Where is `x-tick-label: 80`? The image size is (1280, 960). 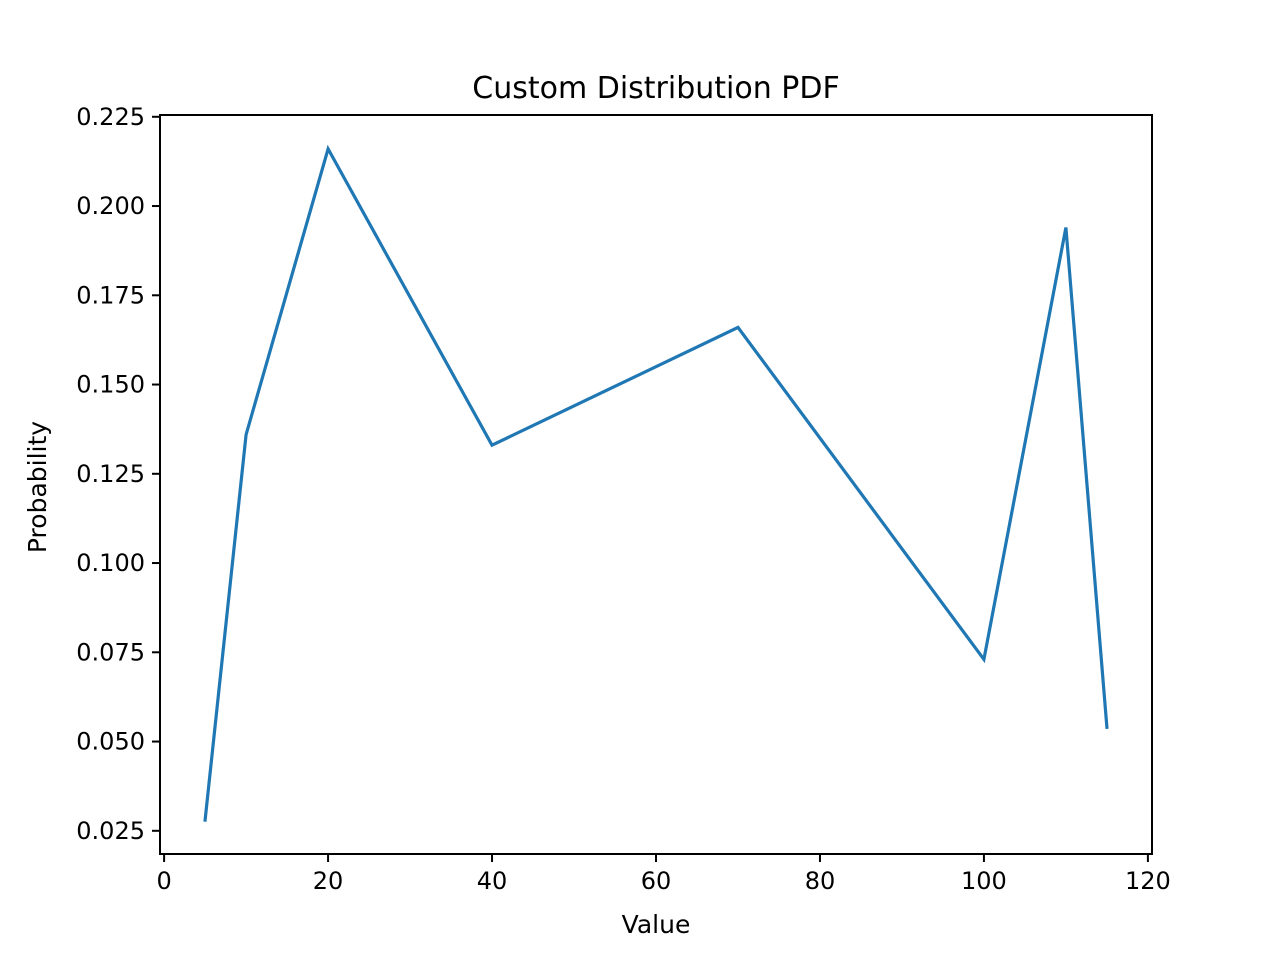 x-tick-label: 80 is located at coordinates (820, 881).